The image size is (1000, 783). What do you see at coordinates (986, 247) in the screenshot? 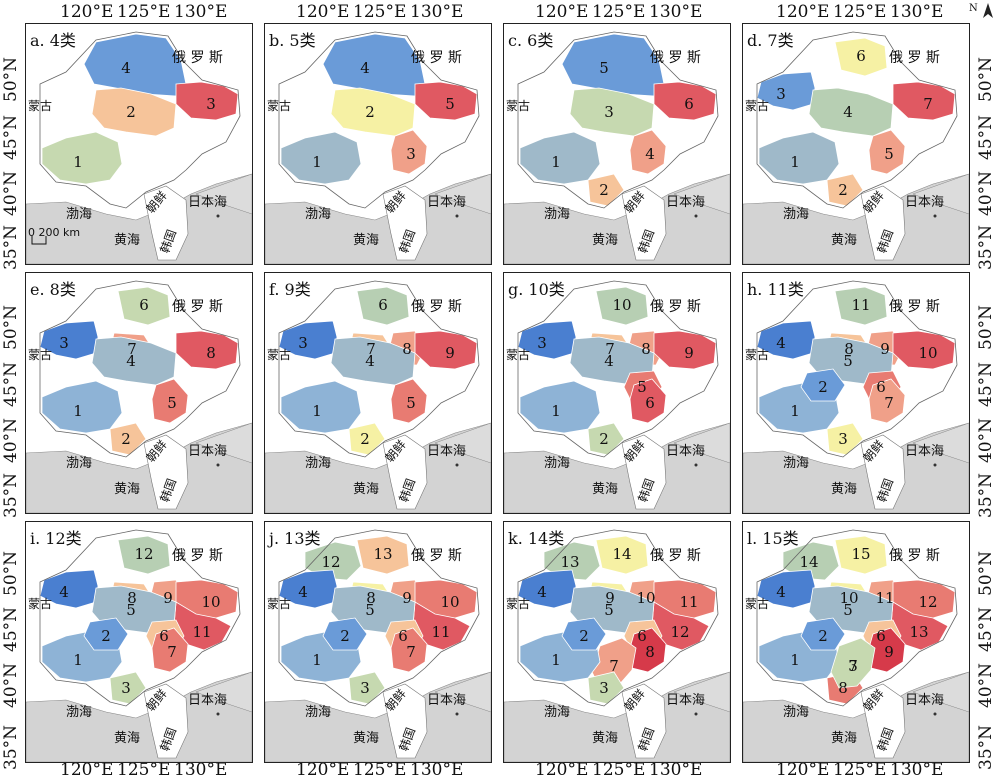
I see `lat-label-right-r1-35: 35°N` at bounding box center [986, 247].